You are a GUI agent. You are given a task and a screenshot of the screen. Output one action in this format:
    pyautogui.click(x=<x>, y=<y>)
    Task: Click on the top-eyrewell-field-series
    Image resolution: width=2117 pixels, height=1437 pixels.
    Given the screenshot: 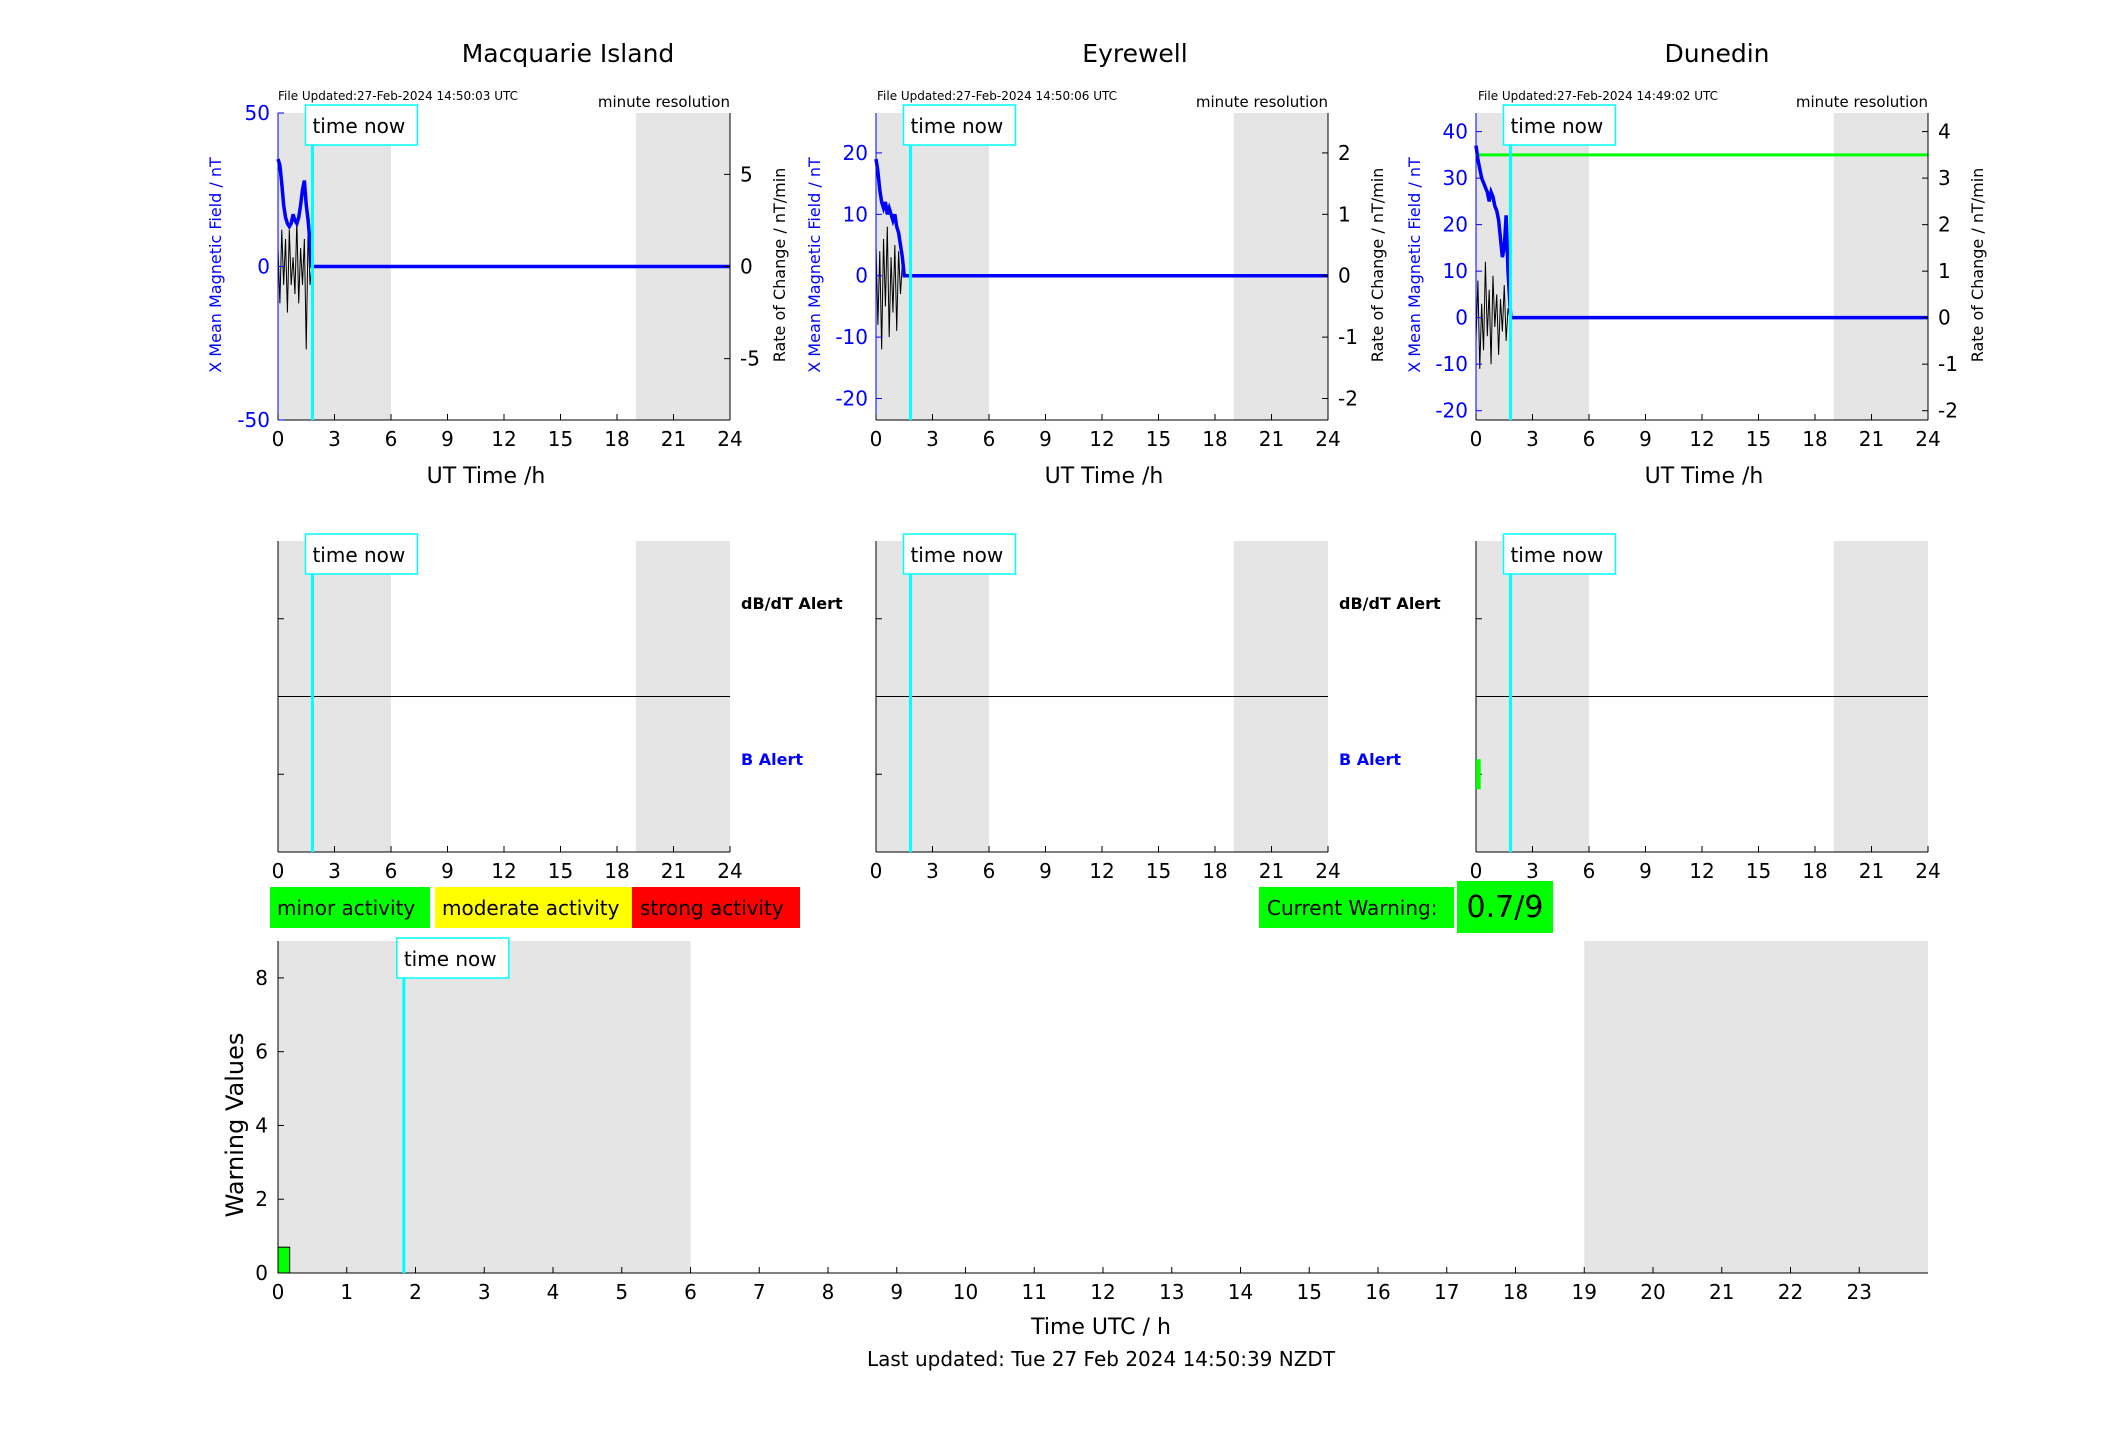 What is the action you would take?
    pyautogui.click(x=1101, y=218)
    